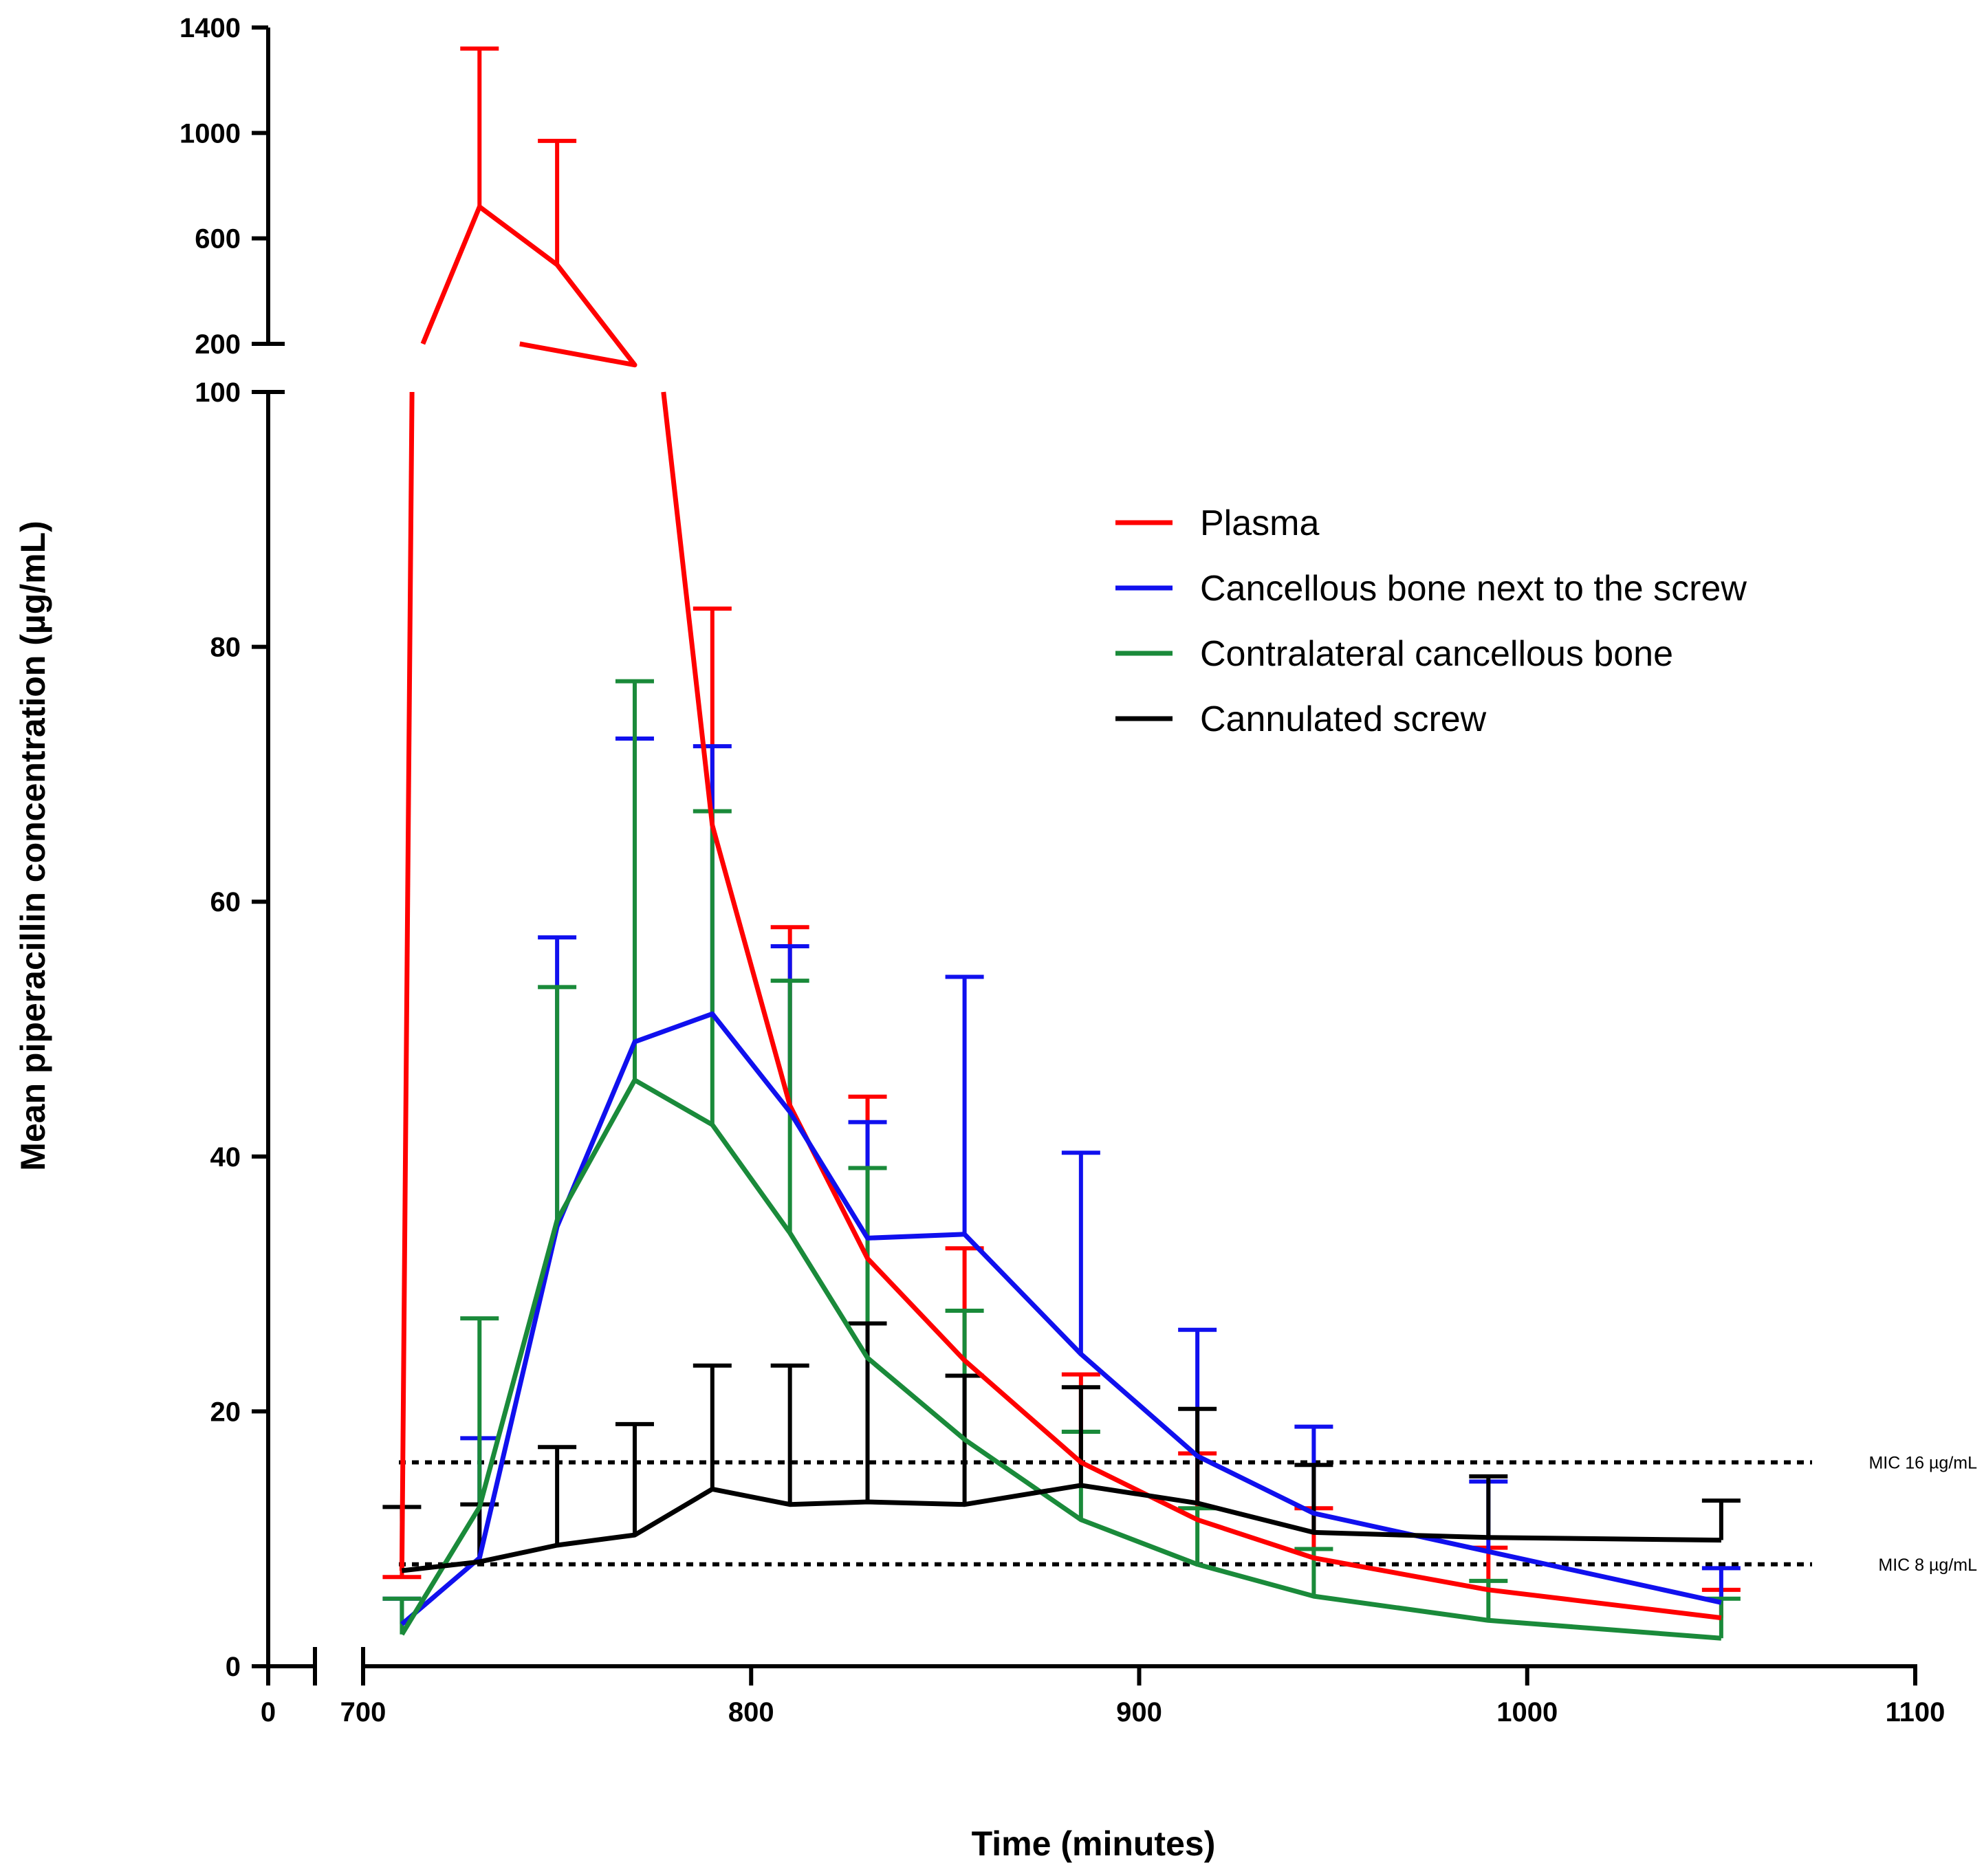 This screenshot has height=1876, width=1984. Describe the element at coordinates (1915, 1712) in the screenshot. I see `x-tick-label: 1100` at that location.